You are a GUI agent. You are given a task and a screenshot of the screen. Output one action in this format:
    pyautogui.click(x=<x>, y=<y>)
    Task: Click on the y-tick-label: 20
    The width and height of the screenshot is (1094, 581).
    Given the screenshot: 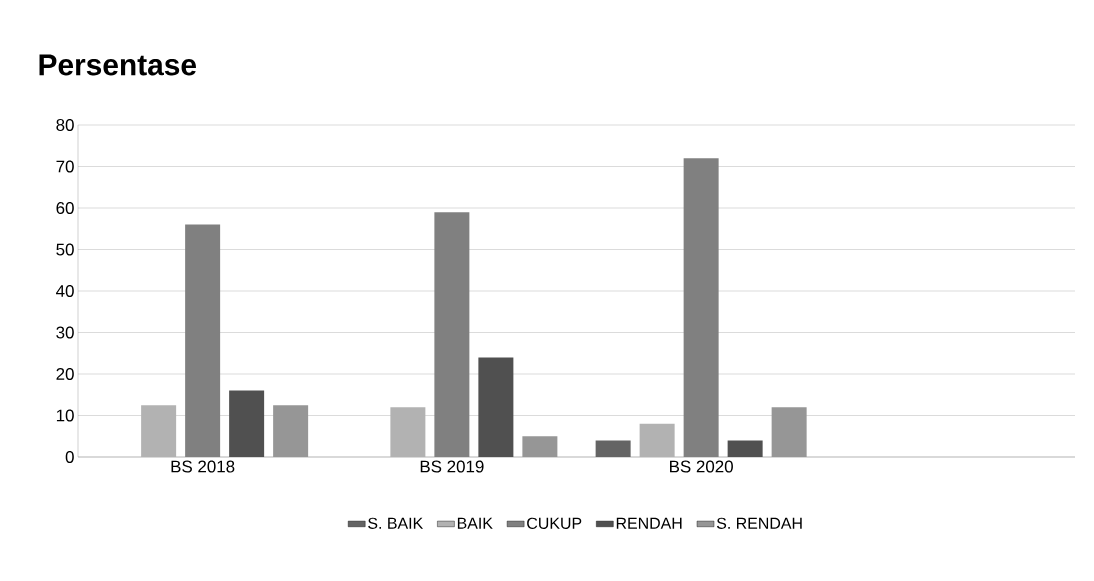 What is the action you would take?
    pyautogui.click(x=65, y=374)
    